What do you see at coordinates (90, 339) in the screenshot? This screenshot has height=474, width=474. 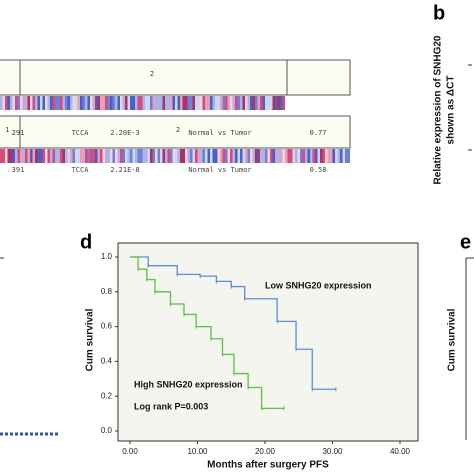 I see `y-axis-label: Cum survival` at bounding box center [90, 339].